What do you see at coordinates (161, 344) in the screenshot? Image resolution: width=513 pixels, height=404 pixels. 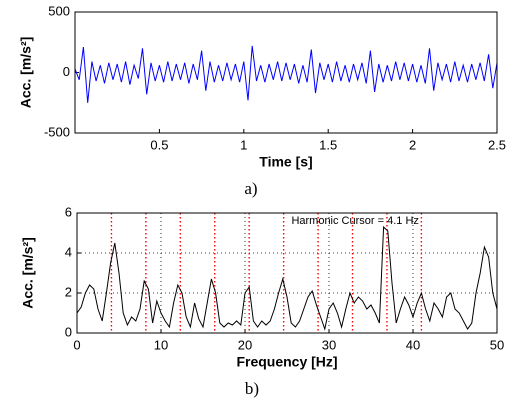 I see `x-tick-label: 10` at bounding box center [161, 344].